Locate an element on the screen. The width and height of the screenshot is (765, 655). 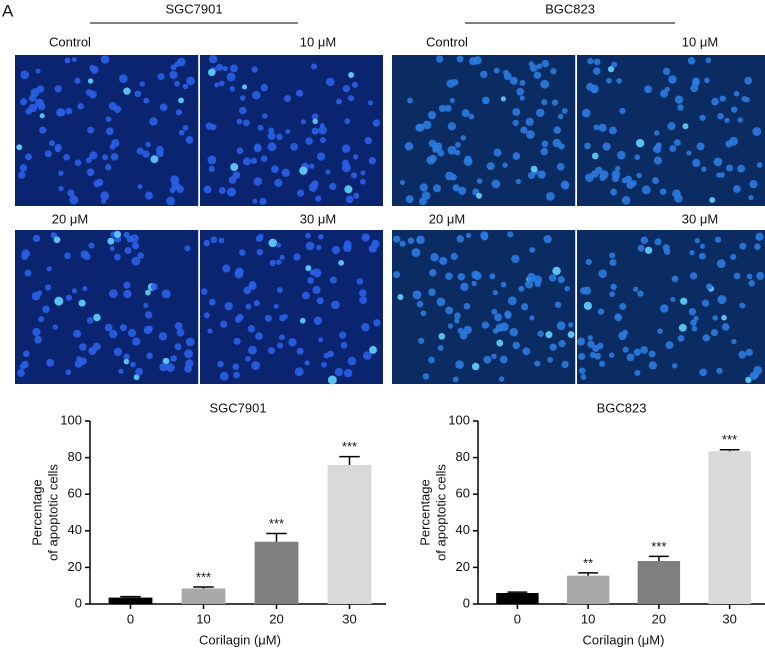
y-tick-label: 100 is located at coordinates (459, 419).